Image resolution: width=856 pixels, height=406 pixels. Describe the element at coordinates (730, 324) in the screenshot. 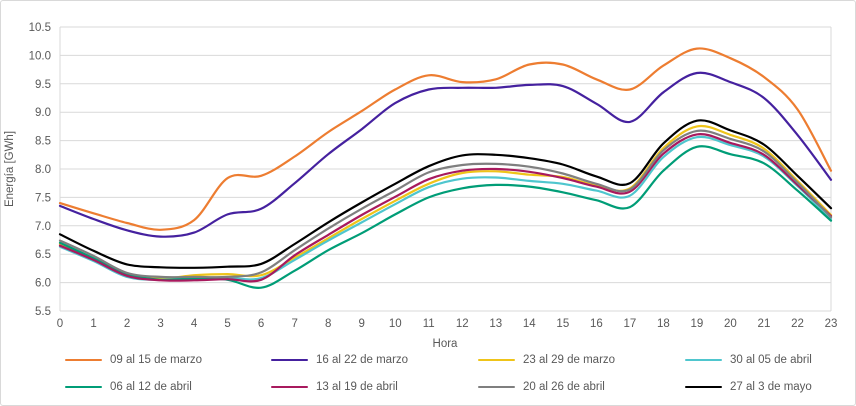

I see `x-tick-label: 20` at that location.